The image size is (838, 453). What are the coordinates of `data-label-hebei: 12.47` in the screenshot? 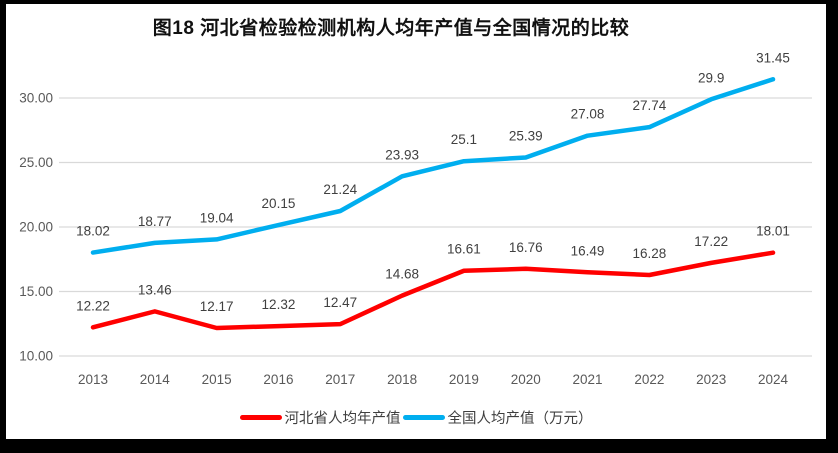 It's located at (340, 302).